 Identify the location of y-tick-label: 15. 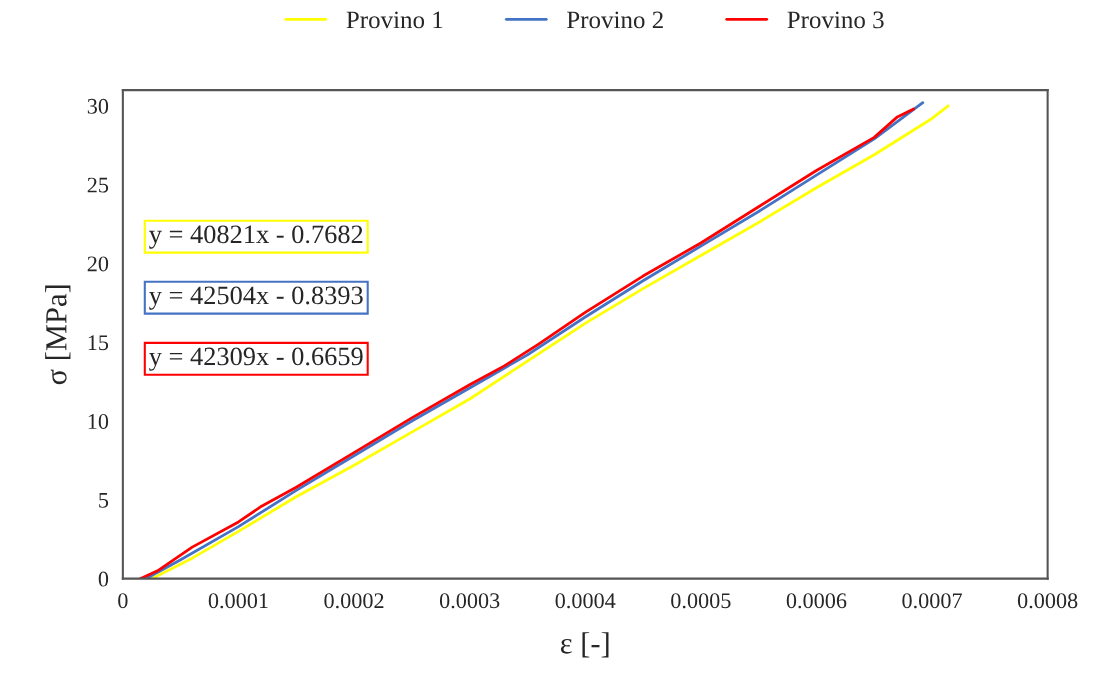
(98, 343).